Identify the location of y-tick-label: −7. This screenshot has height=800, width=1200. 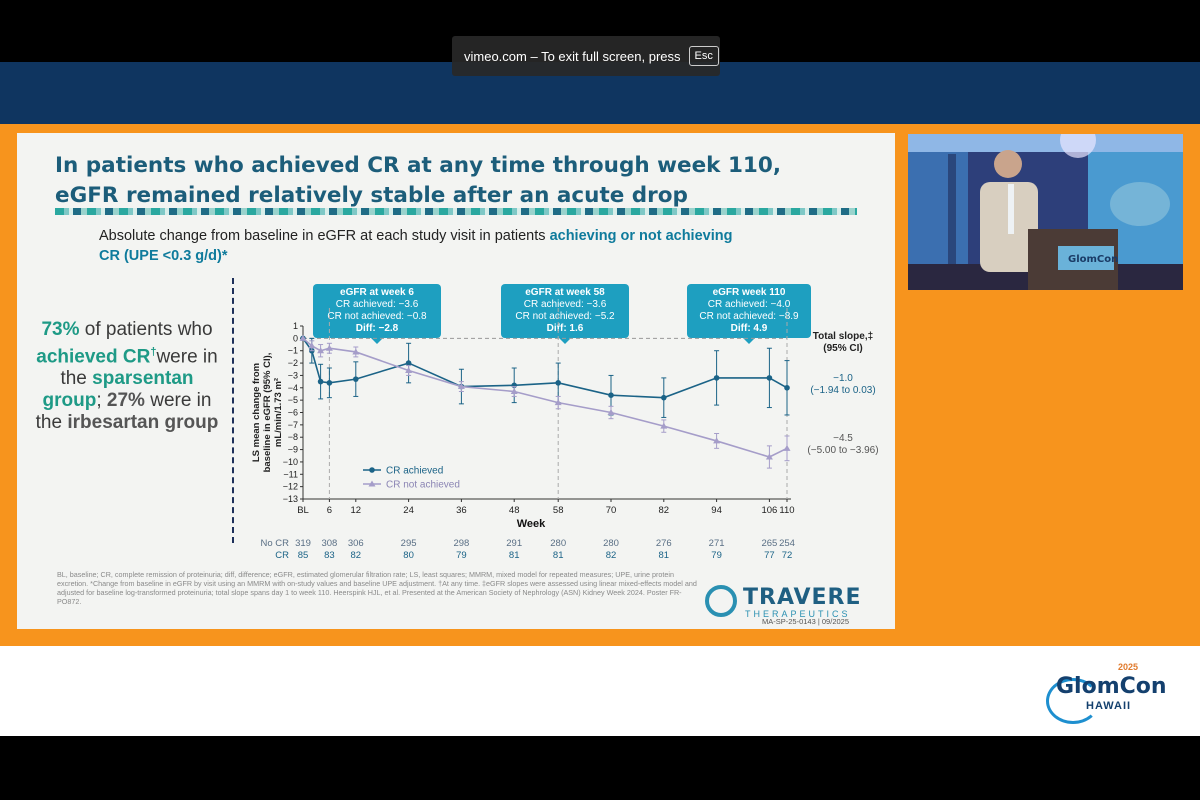
(293, 425).